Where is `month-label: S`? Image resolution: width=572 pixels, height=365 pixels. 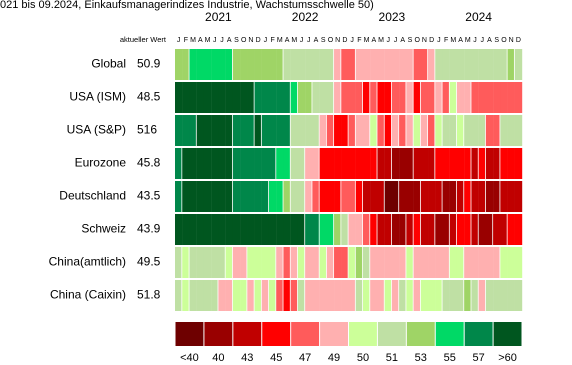 month-label: S is located at coordinates (410, 40).